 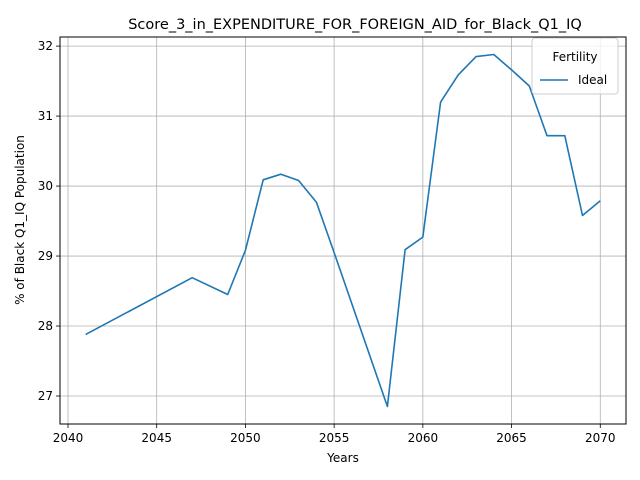 I want to click on y-tick-label: 29, so click(x=45, y=256).